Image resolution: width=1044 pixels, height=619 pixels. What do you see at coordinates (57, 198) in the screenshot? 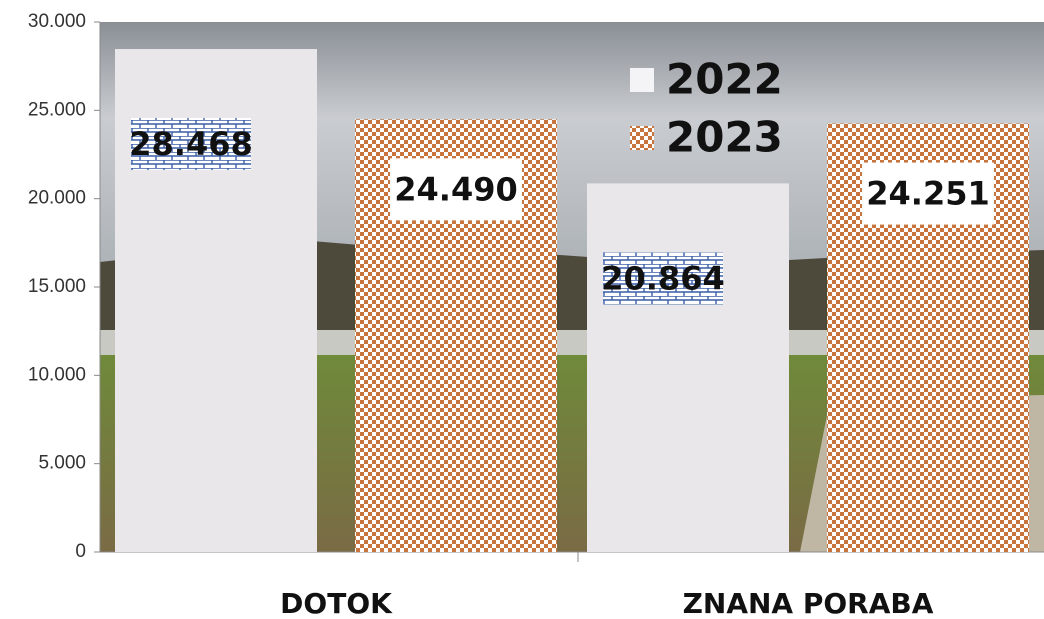
I see `y-tick-label: 20.000` at bounding box center [57, 198].